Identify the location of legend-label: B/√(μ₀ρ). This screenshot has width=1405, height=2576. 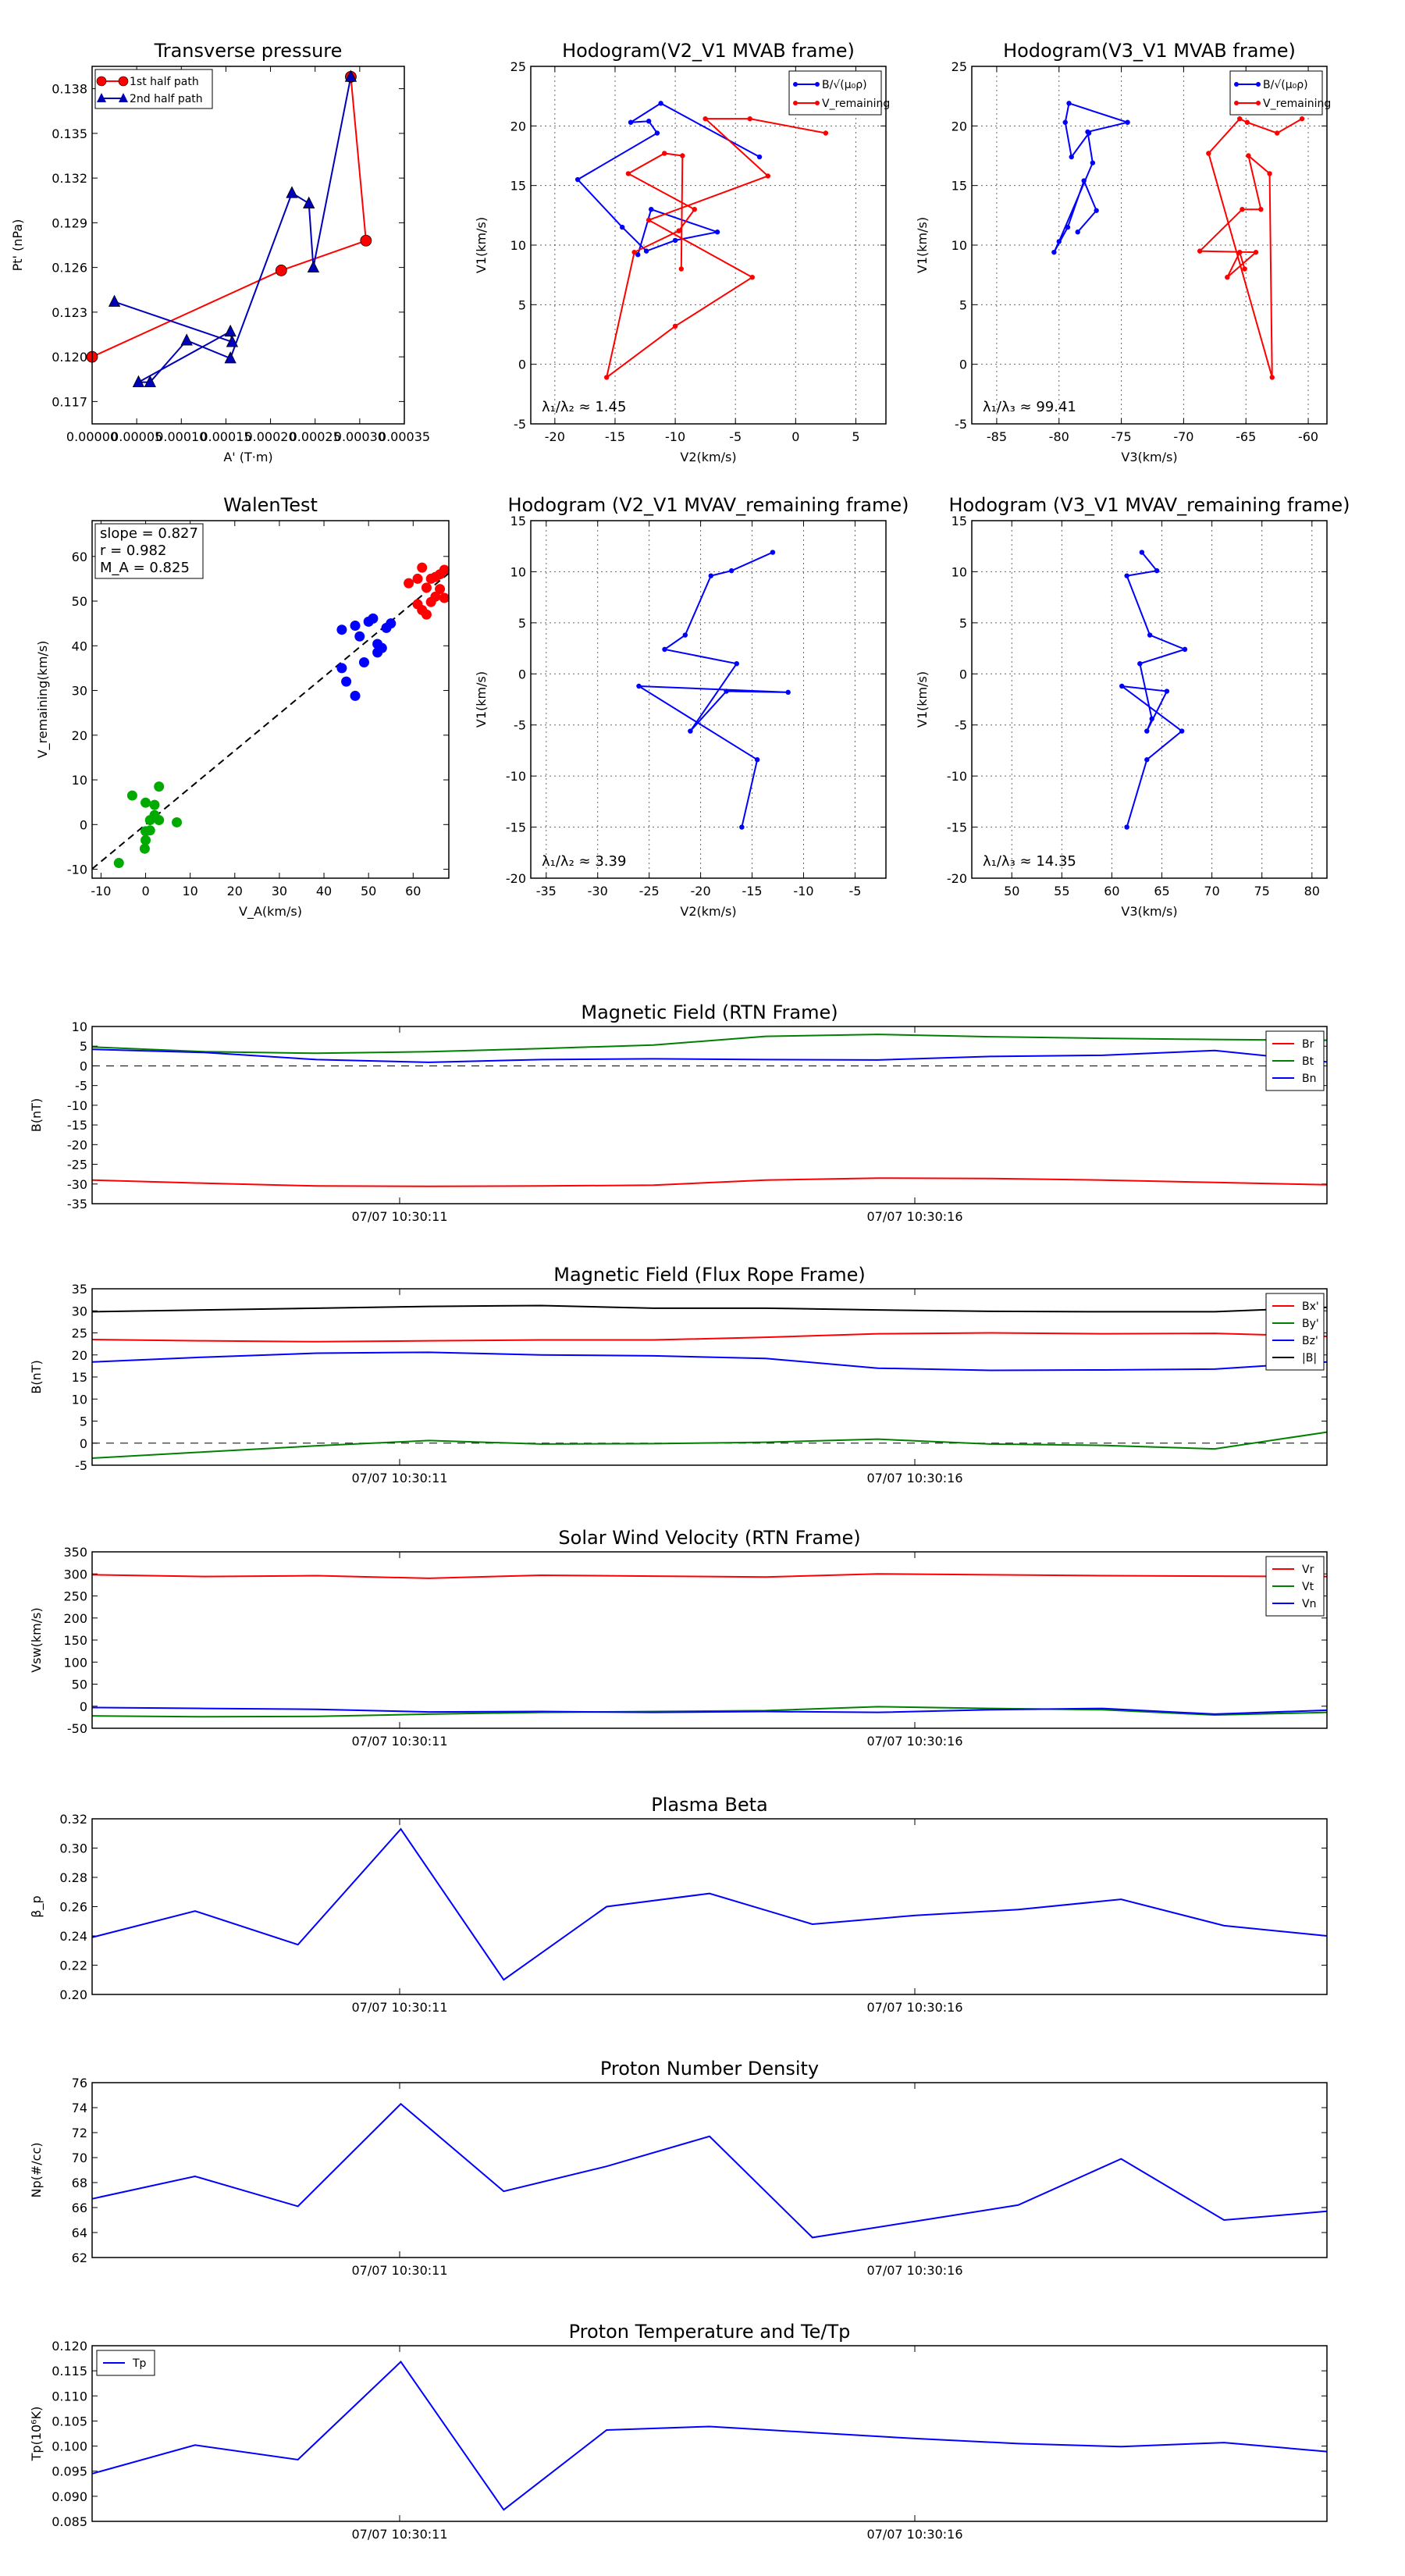
(1286, 85).